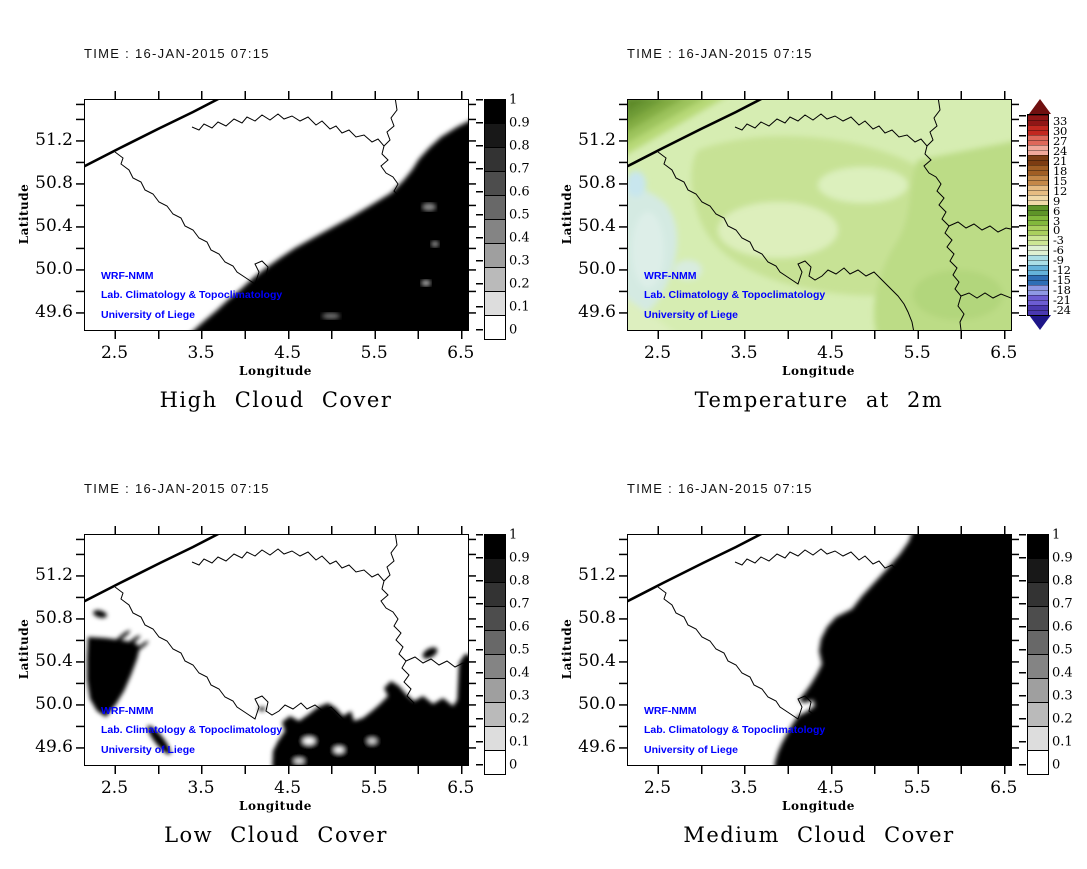  I want to click on colorbar-tick-label: 33, so click(1060, 121).